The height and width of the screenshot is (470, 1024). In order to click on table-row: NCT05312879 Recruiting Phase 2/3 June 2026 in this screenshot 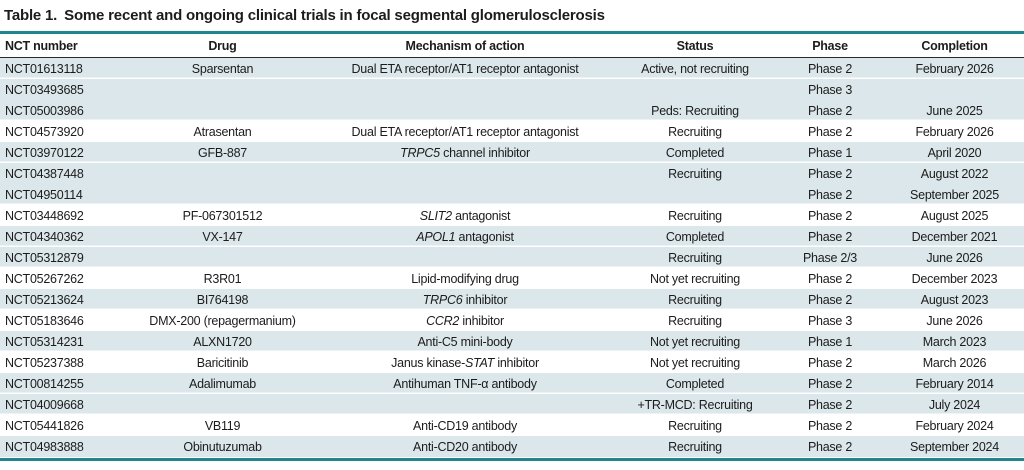, I will do `click(512, 257)`.